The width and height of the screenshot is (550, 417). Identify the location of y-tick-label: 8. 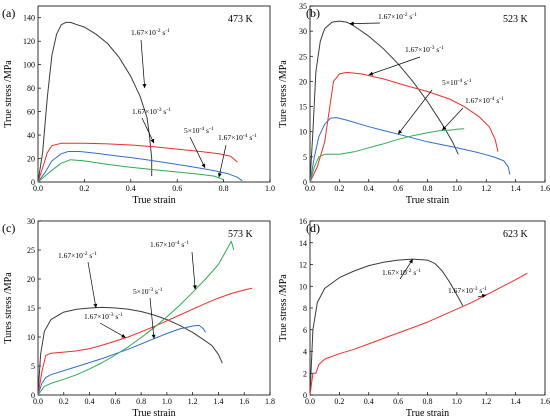
(305, 308).